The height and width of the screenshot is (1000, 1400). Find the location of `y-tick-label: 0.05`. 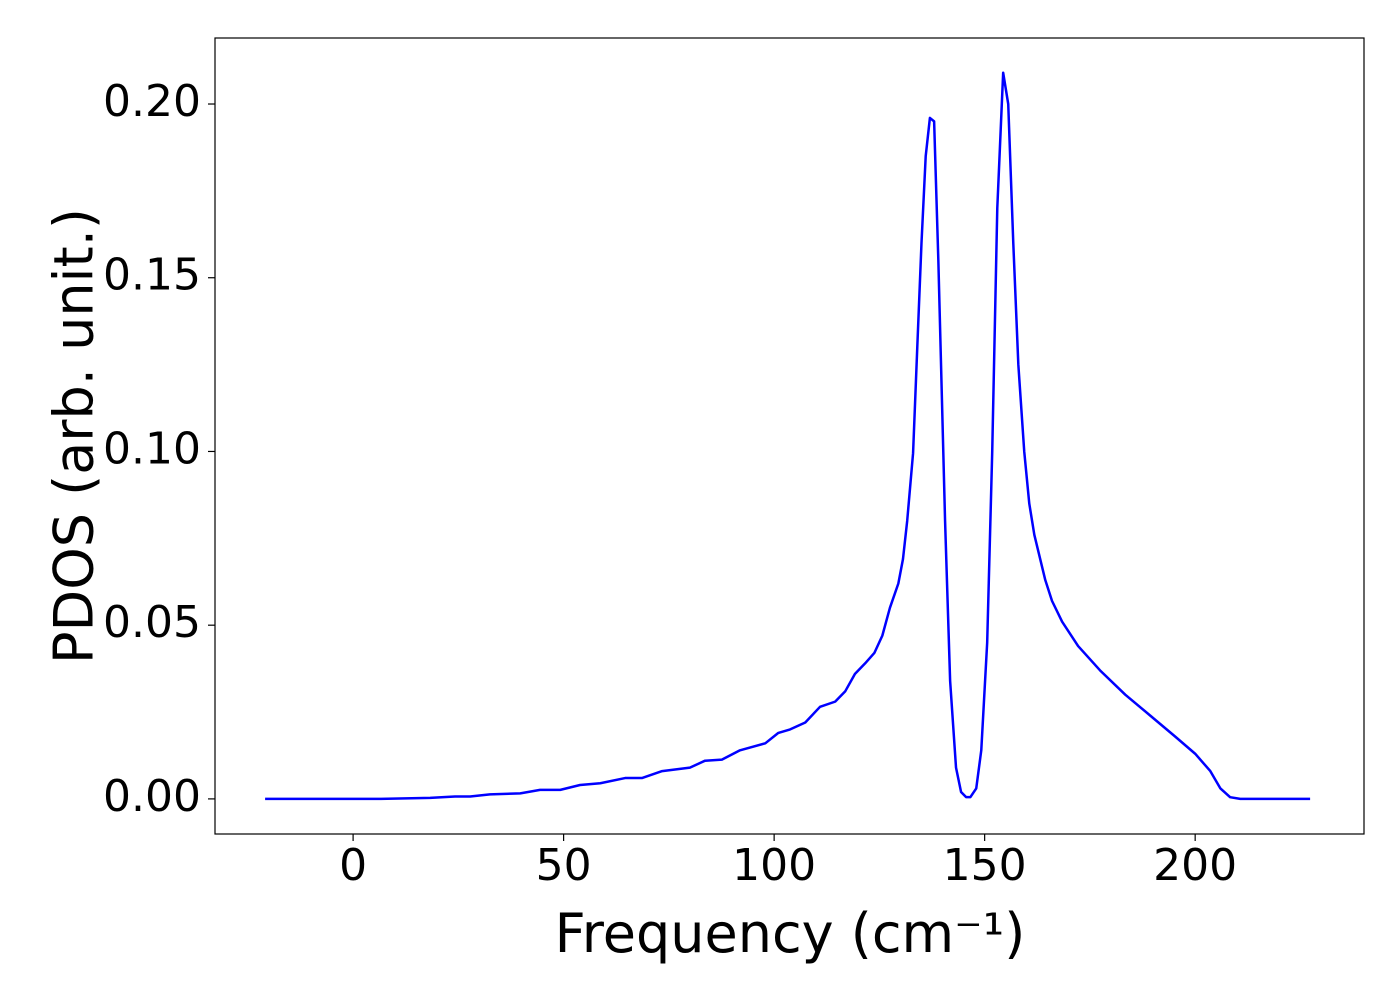

y-tick-label: 0.05 is located at coordinates (152, 622).